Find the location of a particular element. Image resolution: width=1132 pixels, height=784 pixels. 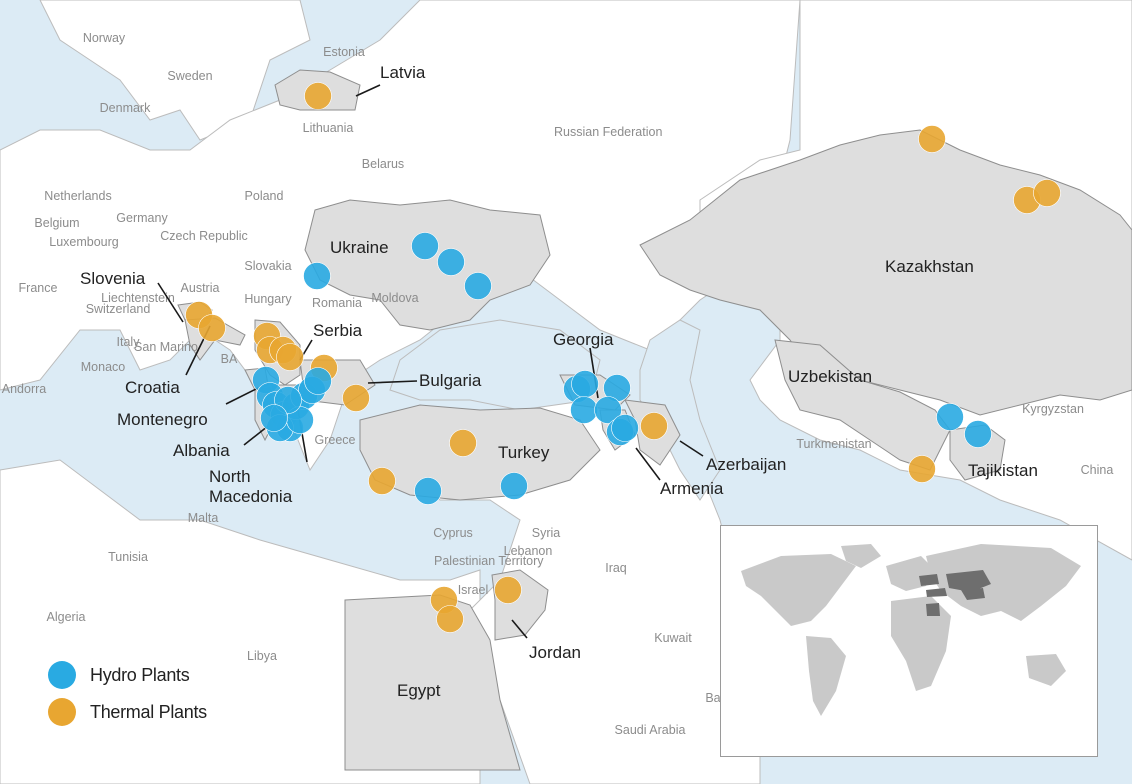

label-turkey: Turkey is located at coordinates (524, 452).